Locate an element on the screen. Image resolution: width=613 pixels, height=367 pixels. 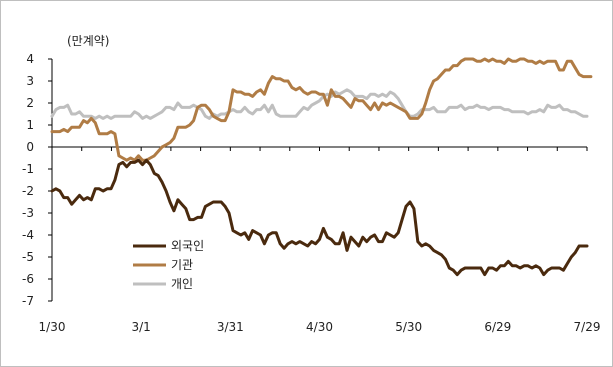
x-tick-label: 7/29 is located at coordinates (587, 327).